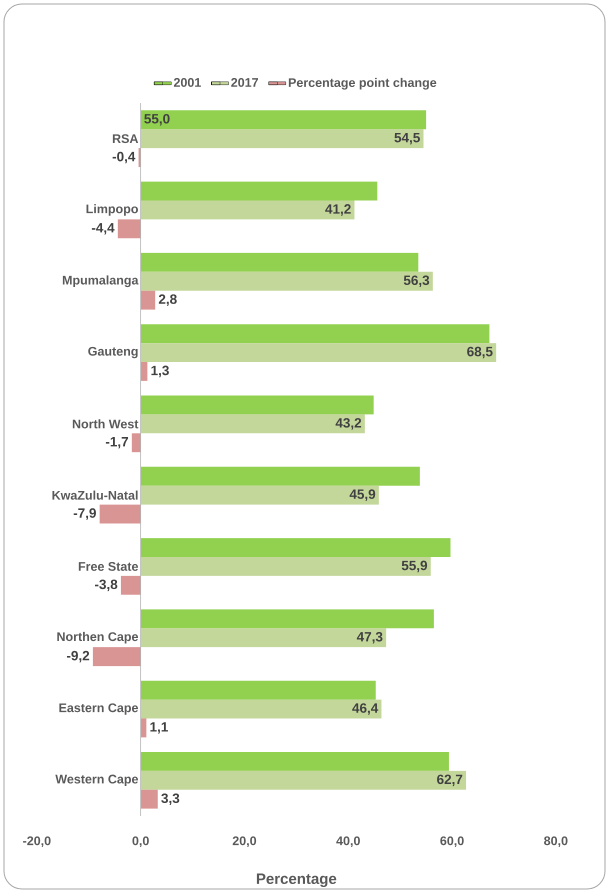  Describe the element at coordinates (117, 442) in the screenshot. I see `data-label: -1,7` at that location.